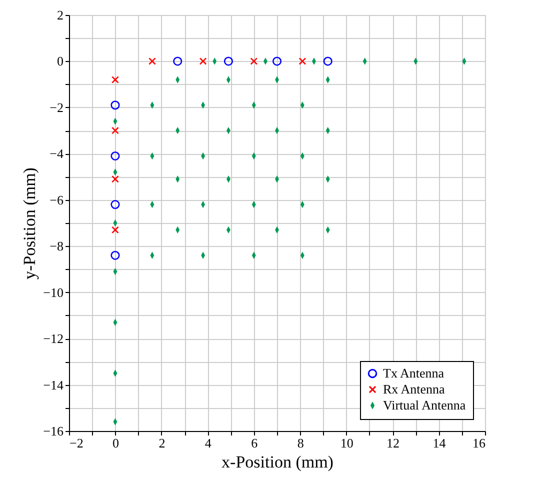 The height and width of the screenshot is (489, 538). I want to click on y-tick-label: −2, so click(57, 107).